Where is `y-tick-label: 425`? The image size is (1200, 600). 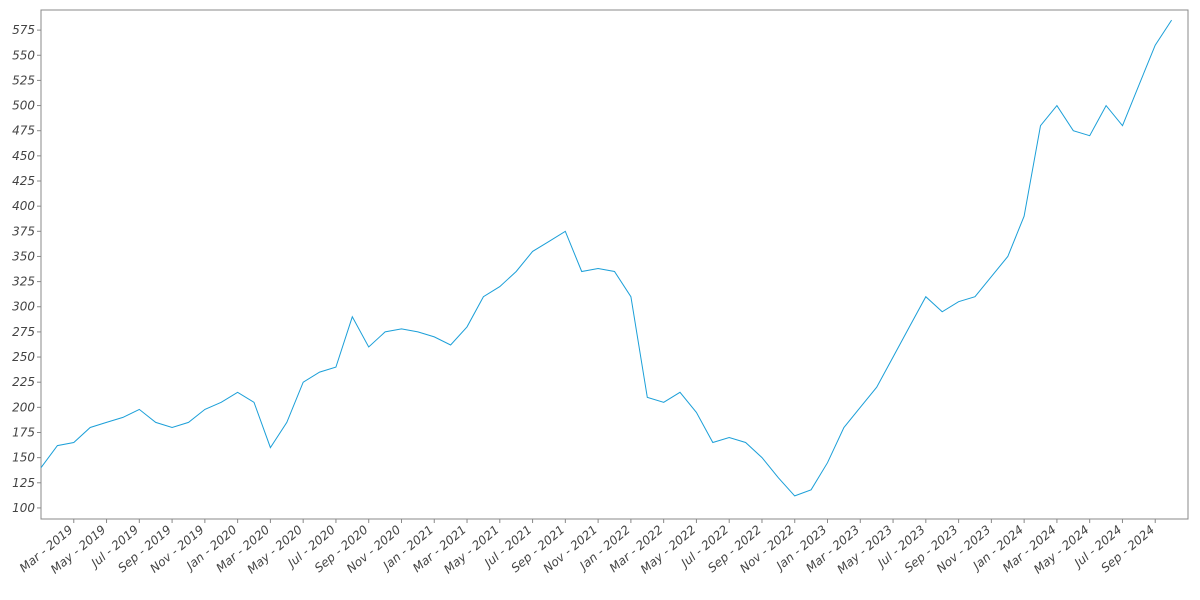
y-tick-label: 425 is located at coordinates (23, 181).